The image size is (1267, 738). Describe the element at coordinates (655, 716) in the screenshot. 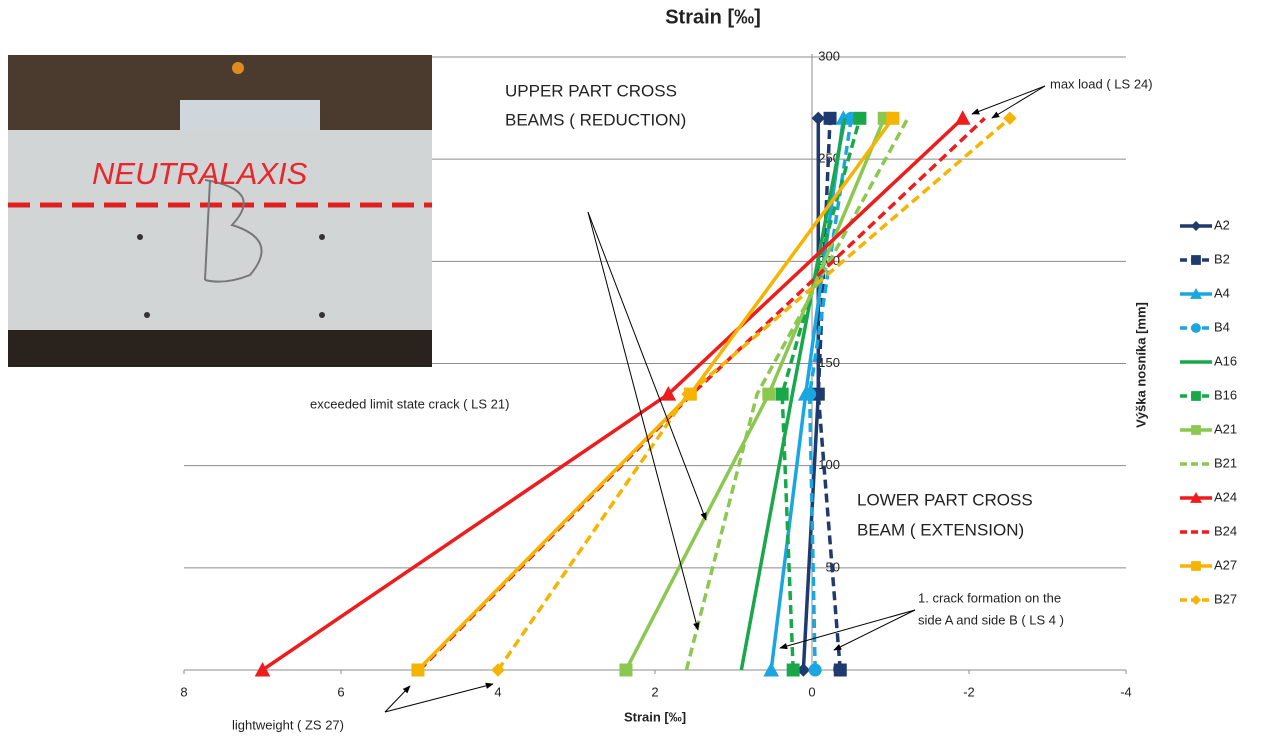

I see `x-axis-label: Strain [‰]` at that location.